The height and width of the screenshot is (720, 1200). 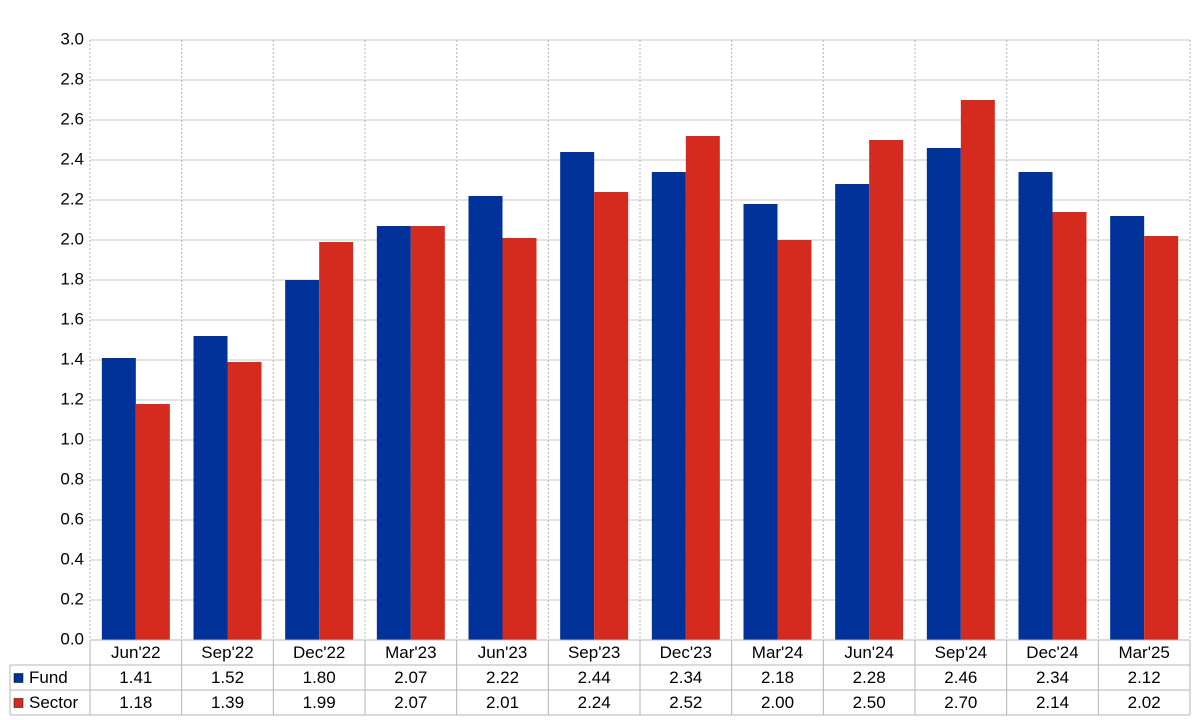 I want to click on y-tick-label: 1.8, so click(x=72, y=278).